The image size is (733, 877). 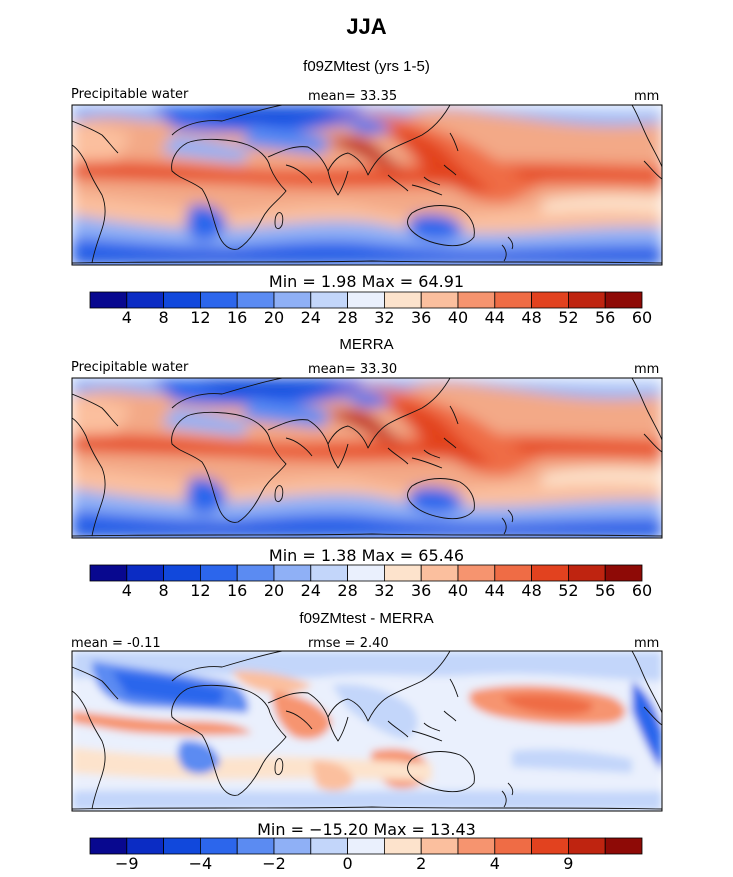 I want to click on colorbar-tick-label: −9, so click(x=127, y=863).